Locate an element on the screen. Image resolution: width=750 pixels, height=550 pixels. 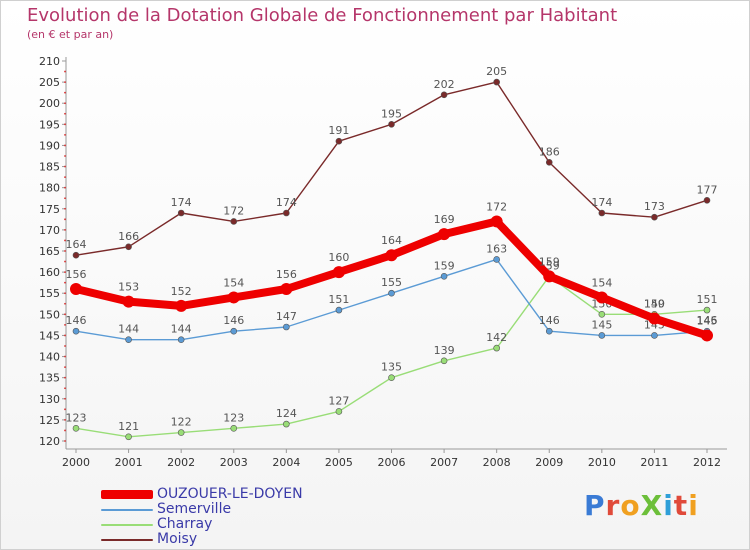
data-label: 186 is located at coordinates (549, 151).